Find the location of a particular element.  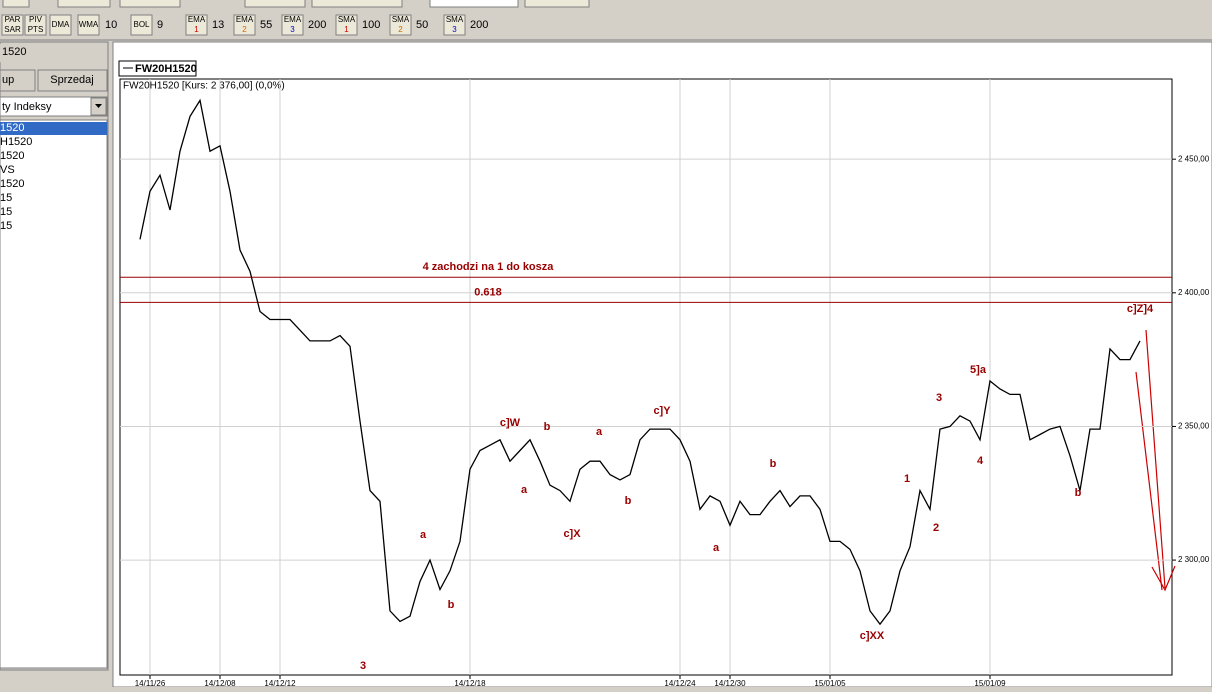

wave-label: 5]a is located at coordinates (978, 370).